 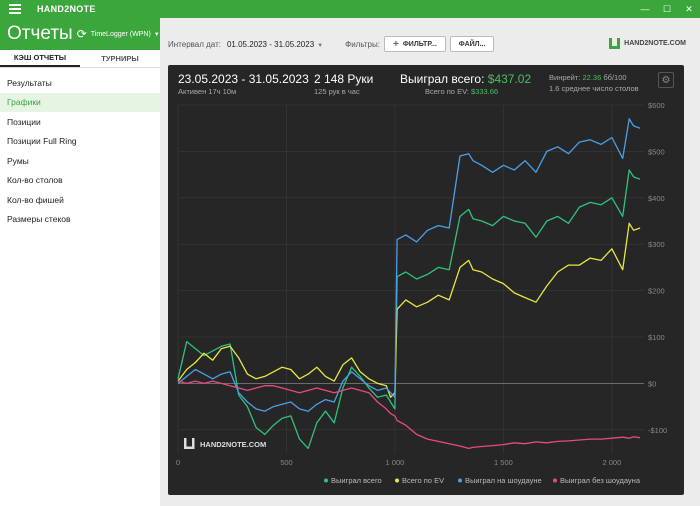 What do you see at coordinates (484, 91) in the screenshot?
I see `ev-value: $333.66` at bounding box center [484, 91].